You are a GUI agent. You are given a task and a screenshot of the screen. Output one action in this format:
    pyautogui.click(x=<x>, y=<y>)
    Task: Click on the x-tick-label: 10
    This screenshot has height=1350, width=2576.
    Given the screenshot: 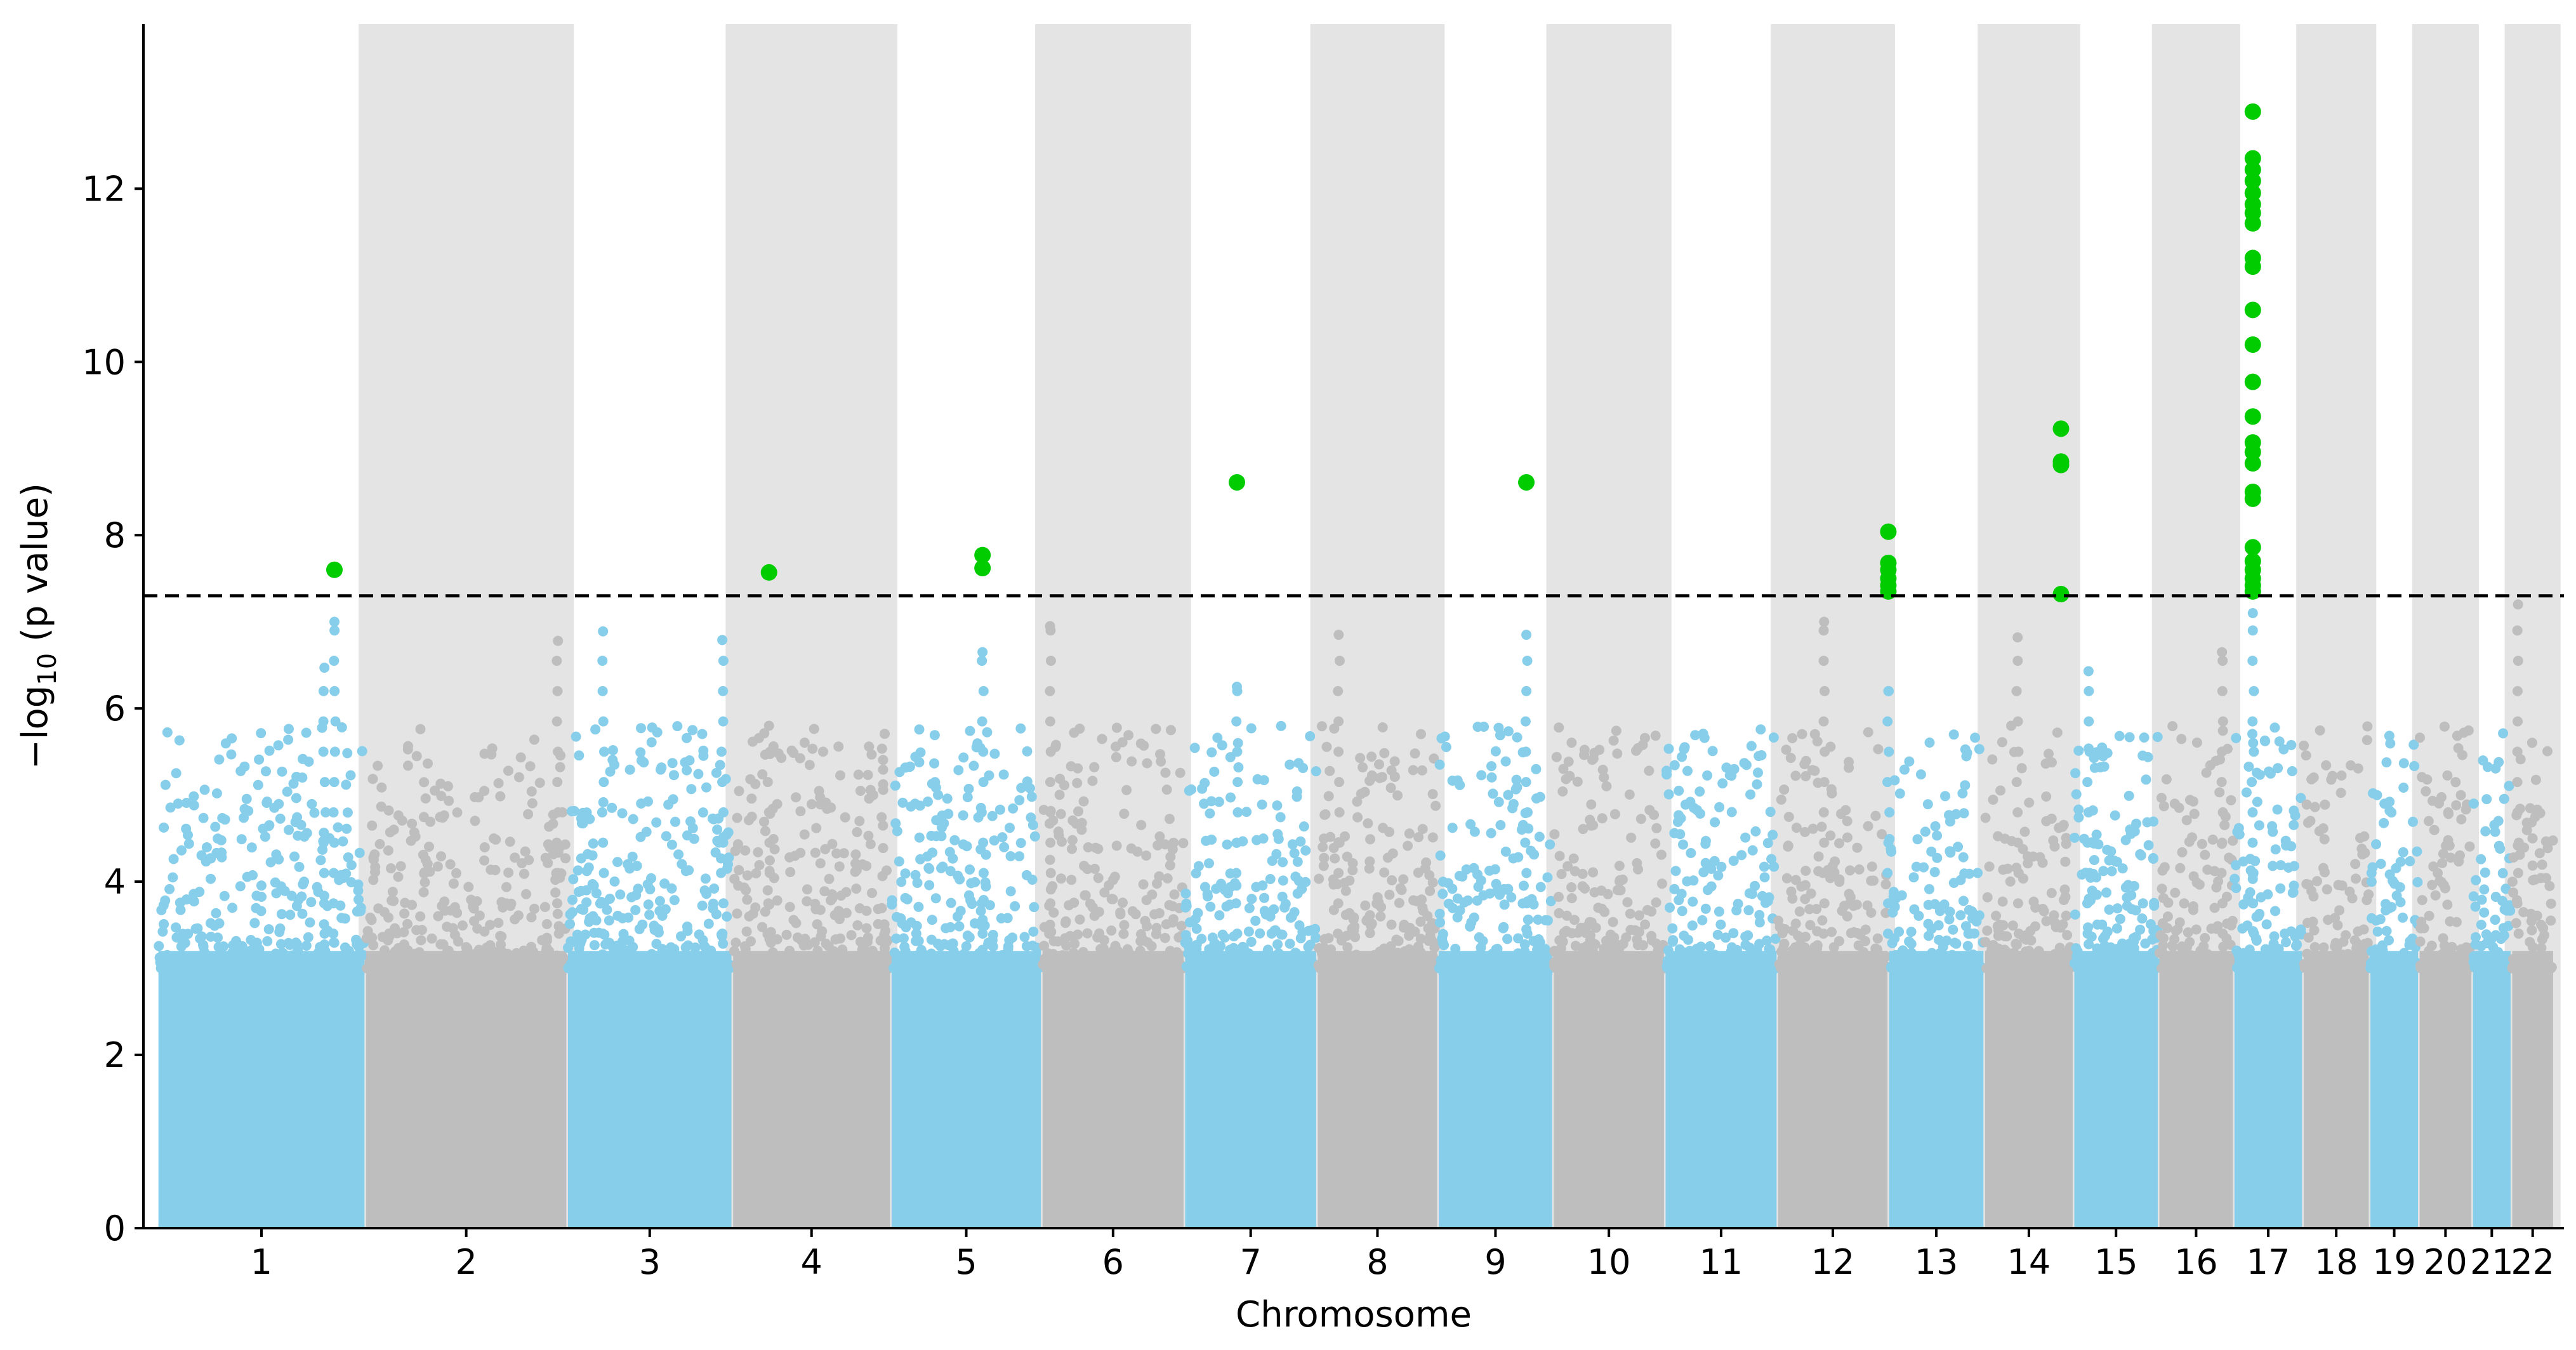 What is the action you would take?
    pyautogui.click(x=1609, y=1262)
    